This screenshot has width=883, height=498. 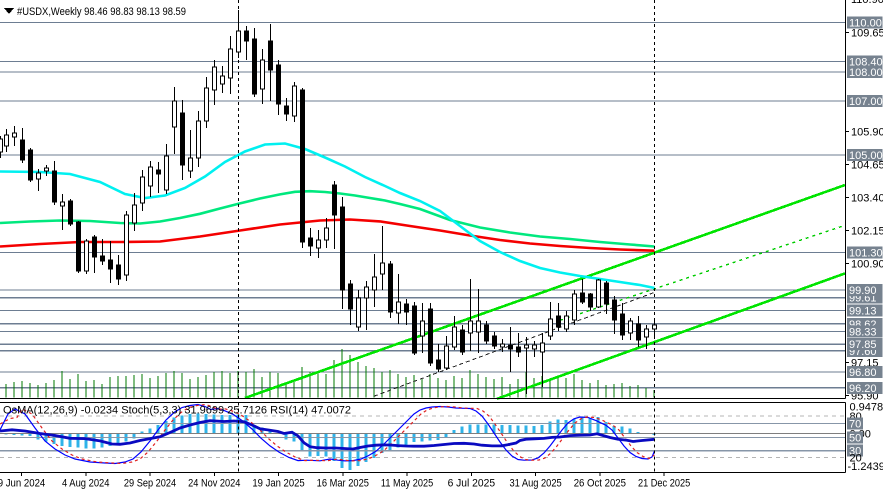 I want to click on svg-text: 21 Dec 2025, so click(x=664, y=484).